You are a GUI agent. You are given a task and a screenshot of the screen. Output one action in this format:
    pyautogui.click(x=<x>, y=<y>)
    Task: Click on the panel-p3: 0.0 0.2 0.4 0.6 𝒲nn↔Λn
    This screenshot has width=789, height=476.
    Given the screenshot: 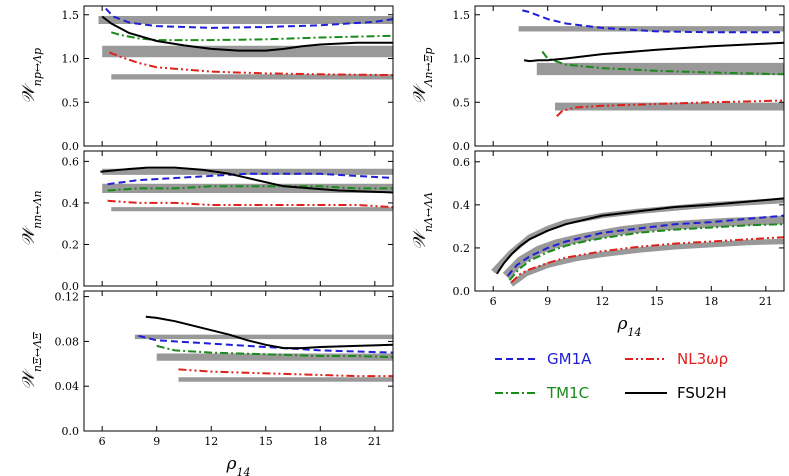 What is the action you would take?
    pyautogui.click(x=206, y=221)
    